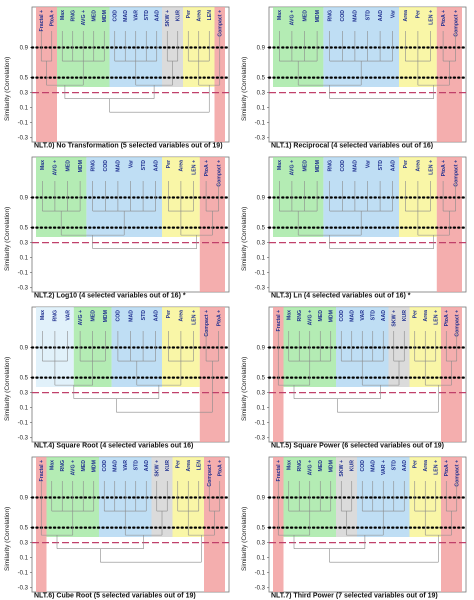 Image resolution: width=474 pixels, height=600 pixels. What do you see at coordinates (24, 559) in the screenshot?
I see `y-tick-label: 0.1` at bounding box center [24, 559].